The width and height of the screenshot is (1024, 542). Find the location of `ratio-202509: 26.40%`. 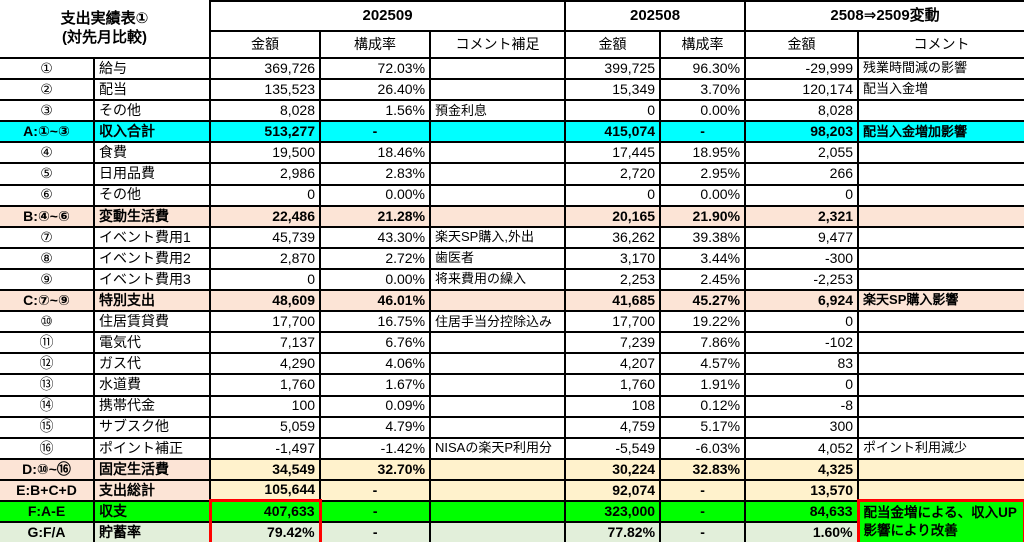

ratio-202509: 26.40% is located at coordinates (375, 90).